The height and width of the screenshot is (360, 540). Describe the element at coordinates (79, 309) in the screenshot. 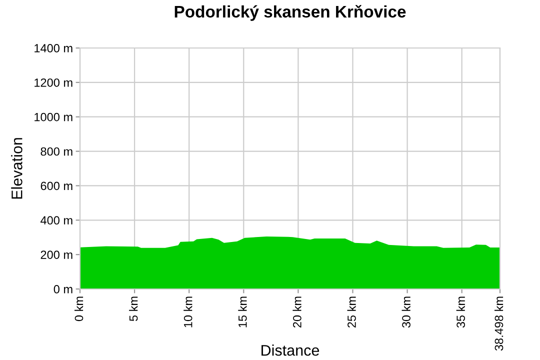

I see `x-tick-label: 0 km` at that location.